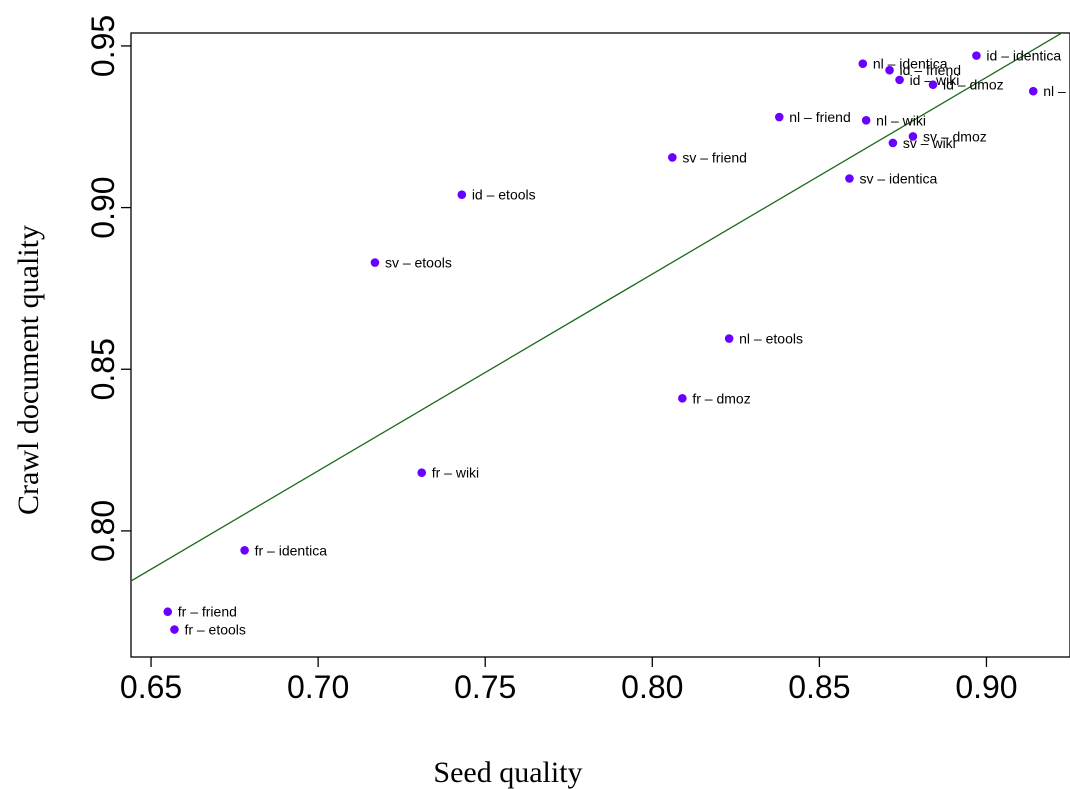  What do you see at coordinates (418, 263) in the screenshot?
I see `data-point-label: sv – etools` at bounding box center [418, 263].